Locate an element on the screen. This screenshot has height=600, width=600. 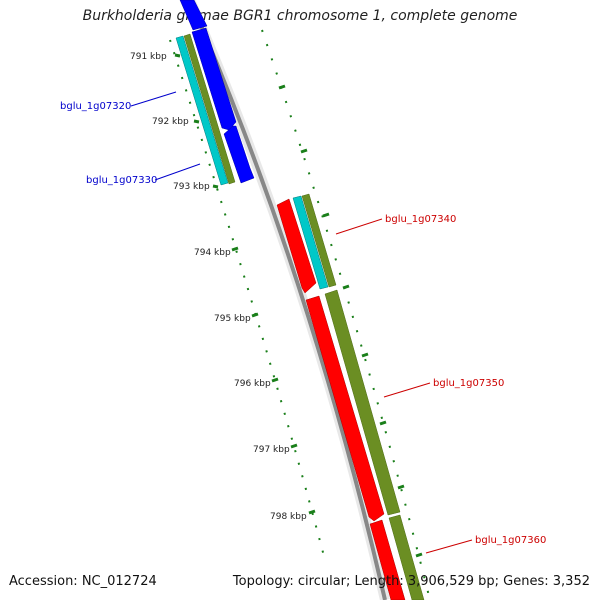
tick-label: 792 kbp is located at coordinates (170, 122).